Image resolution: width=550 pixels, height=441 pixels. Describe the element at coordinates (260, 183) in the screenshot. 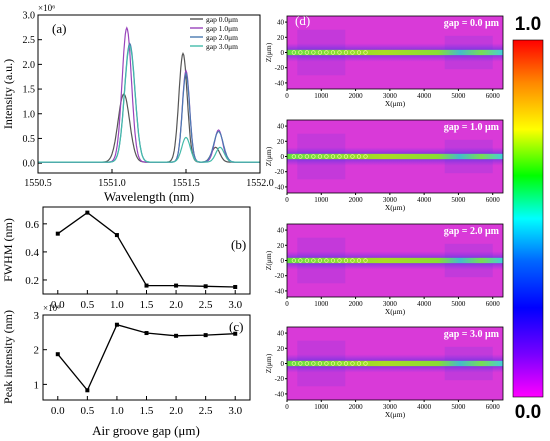

I see `panel-a-xtick-label: 1552.0` at that location.